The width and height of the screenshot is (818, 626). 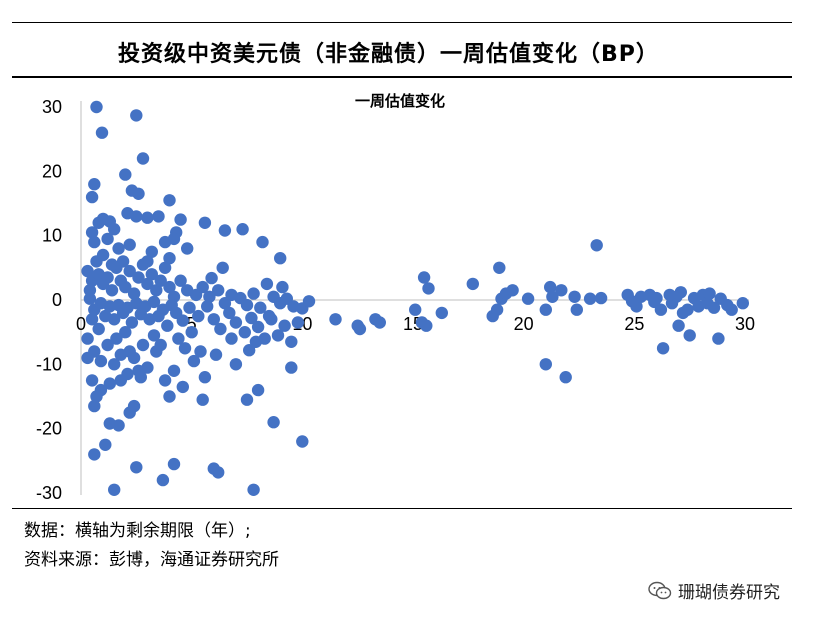 I want to click on x-tick-label: 20, so click(x=524, y=324).